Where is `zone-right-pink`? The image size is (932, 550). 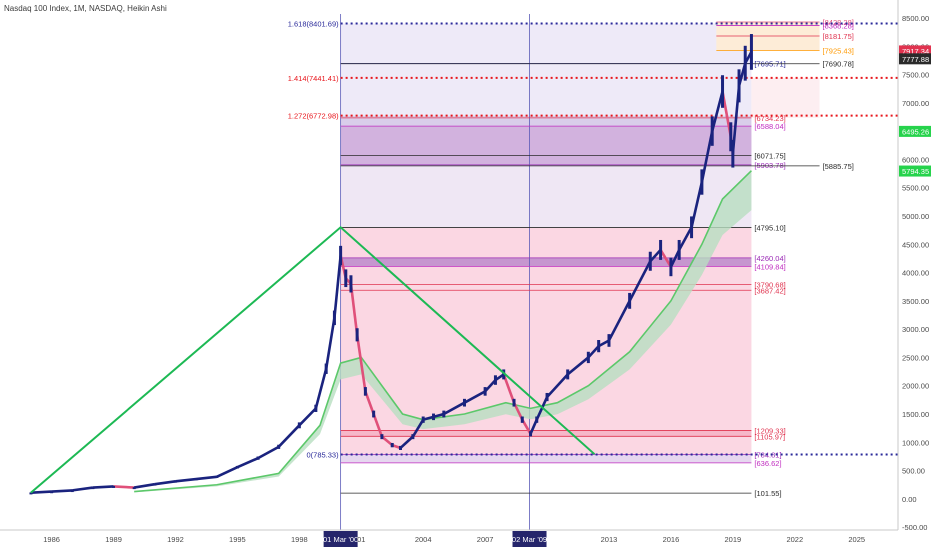 zone-right-pink is located at coordinates (785, 97).